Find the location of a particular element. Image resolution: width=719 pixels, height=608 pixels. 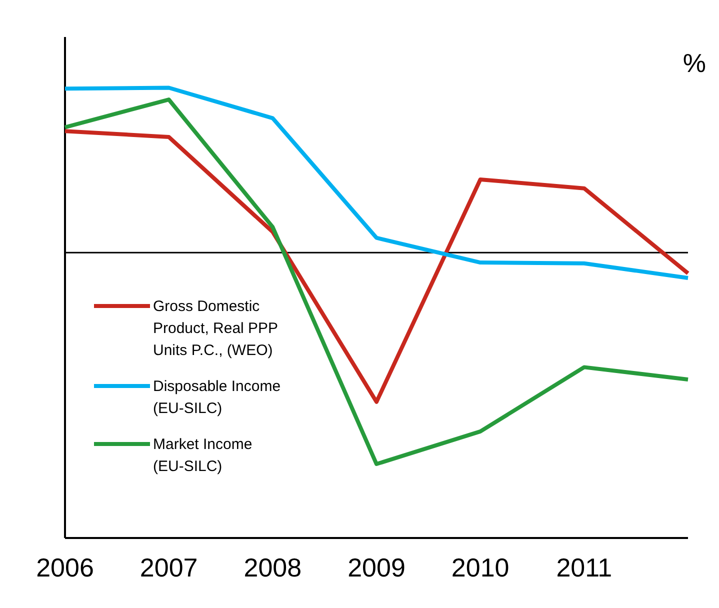

x-tick-label: 2011 is located at coordinates (584, 567).